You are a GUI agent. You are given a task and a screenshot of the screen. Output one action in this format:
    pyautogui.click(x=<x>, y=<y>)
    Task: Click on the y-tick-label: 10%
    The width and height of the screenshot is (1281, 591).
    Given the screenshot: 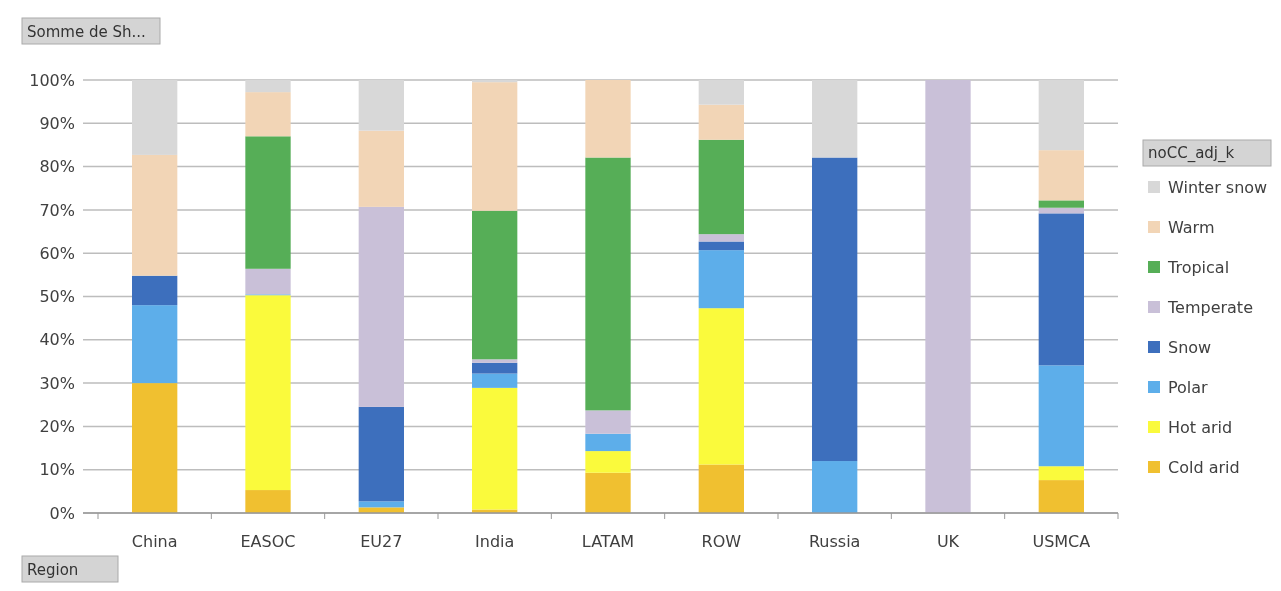 What is the action you would take?
    pyautogui.click(x=57, y=470)
    